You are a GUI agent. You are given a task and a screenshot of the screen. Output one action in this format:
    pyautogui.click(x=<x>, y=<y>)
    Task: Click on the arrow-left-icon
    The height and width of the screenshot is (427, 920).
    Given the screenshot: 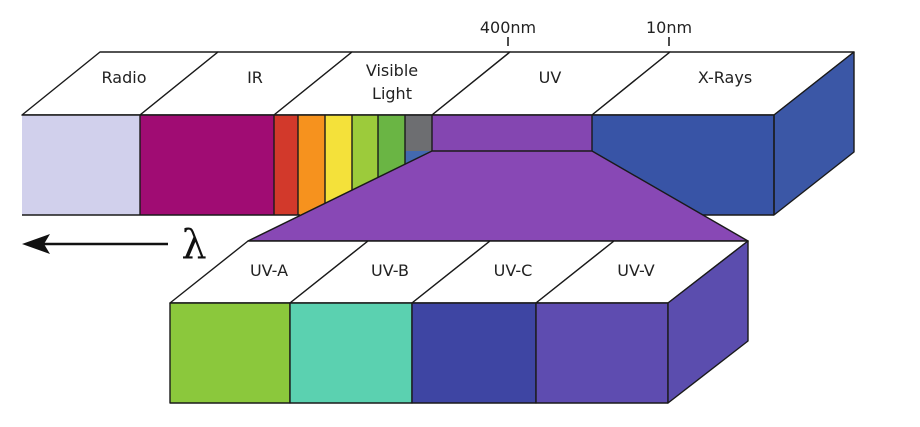 What is the action you would take?
    pyautogui.click(x=36, y=244)
    